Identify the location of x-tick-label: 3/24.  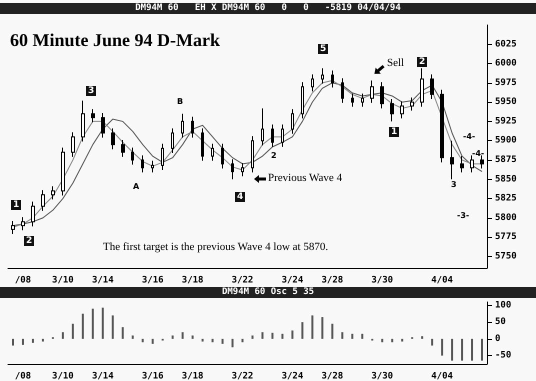
(293, 376).